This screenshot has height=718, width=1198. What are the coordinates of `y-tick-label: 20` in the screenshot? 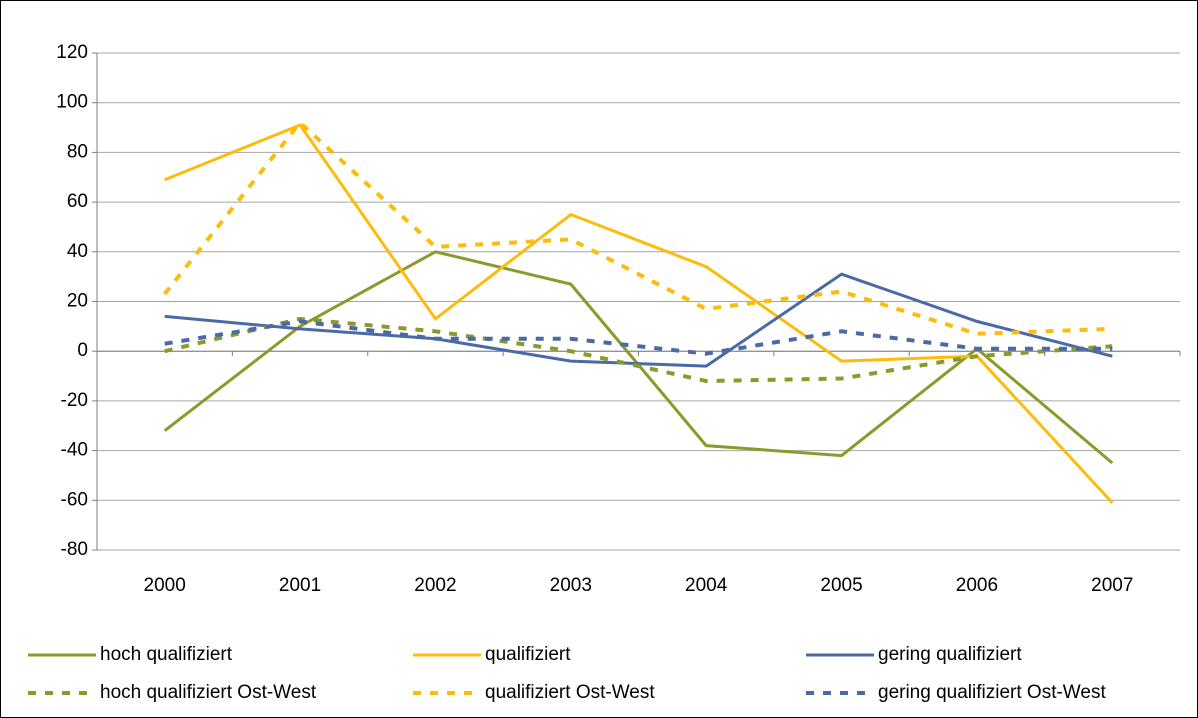 It's located at (77, 301).